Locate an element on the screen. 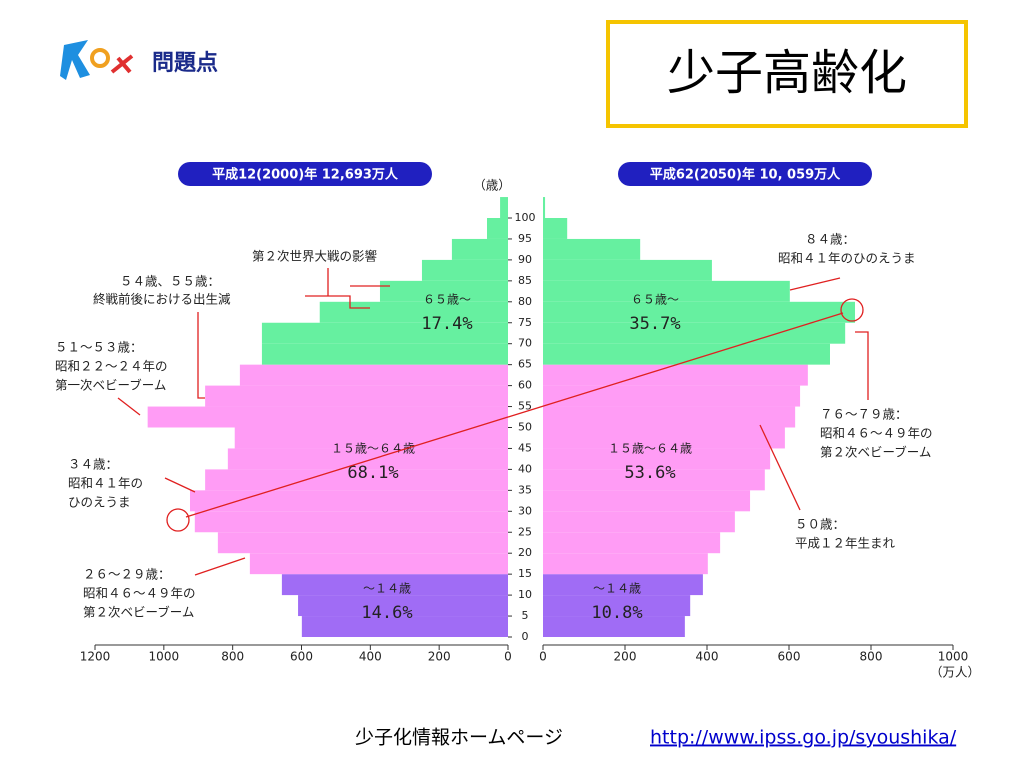 Image resolution: width=1024 pixels, height=772 pixels. y-tick-label: 100 is located at coordinates (525, 217).